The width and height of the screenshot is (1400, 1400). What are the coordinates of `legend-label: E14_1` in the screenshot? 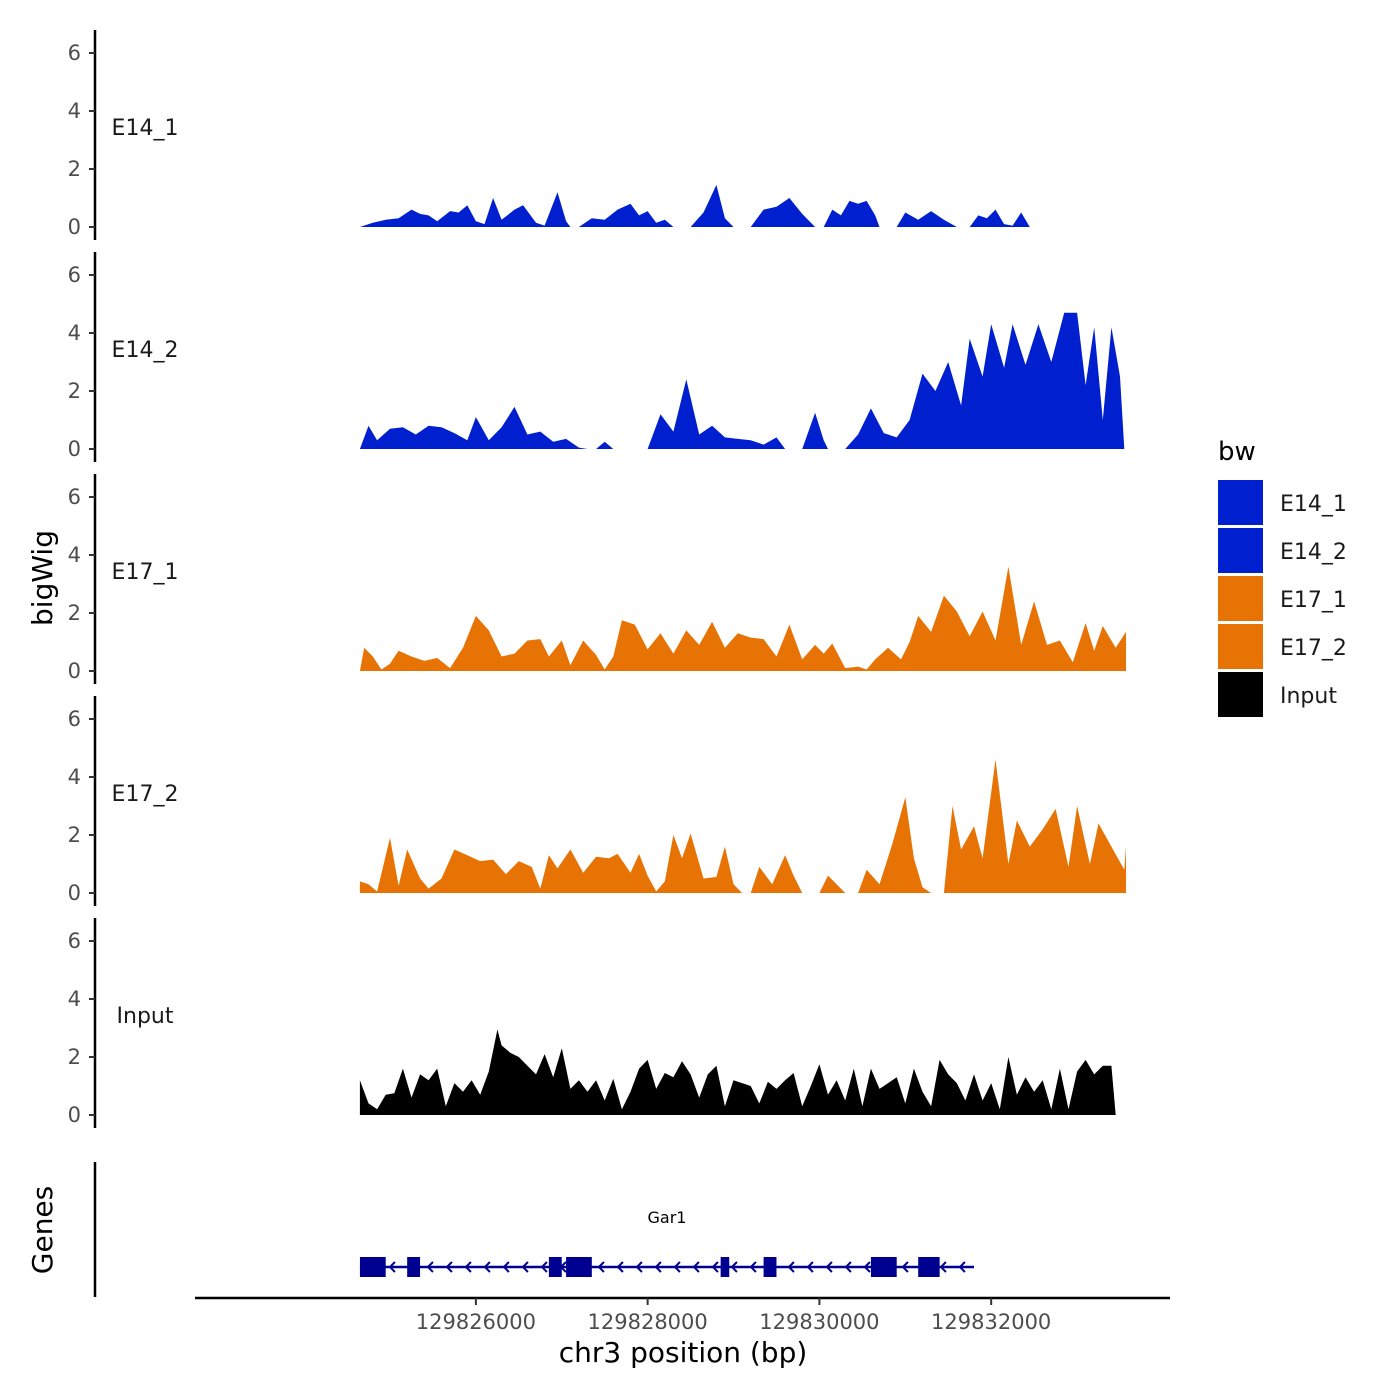 It's located at (1313, 504).